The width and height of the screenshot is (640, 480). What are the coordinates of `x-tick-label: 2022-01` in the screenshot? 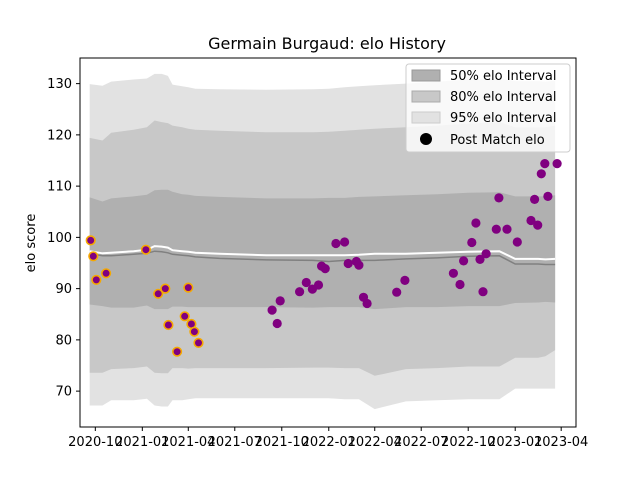 It's located at (329, 442).